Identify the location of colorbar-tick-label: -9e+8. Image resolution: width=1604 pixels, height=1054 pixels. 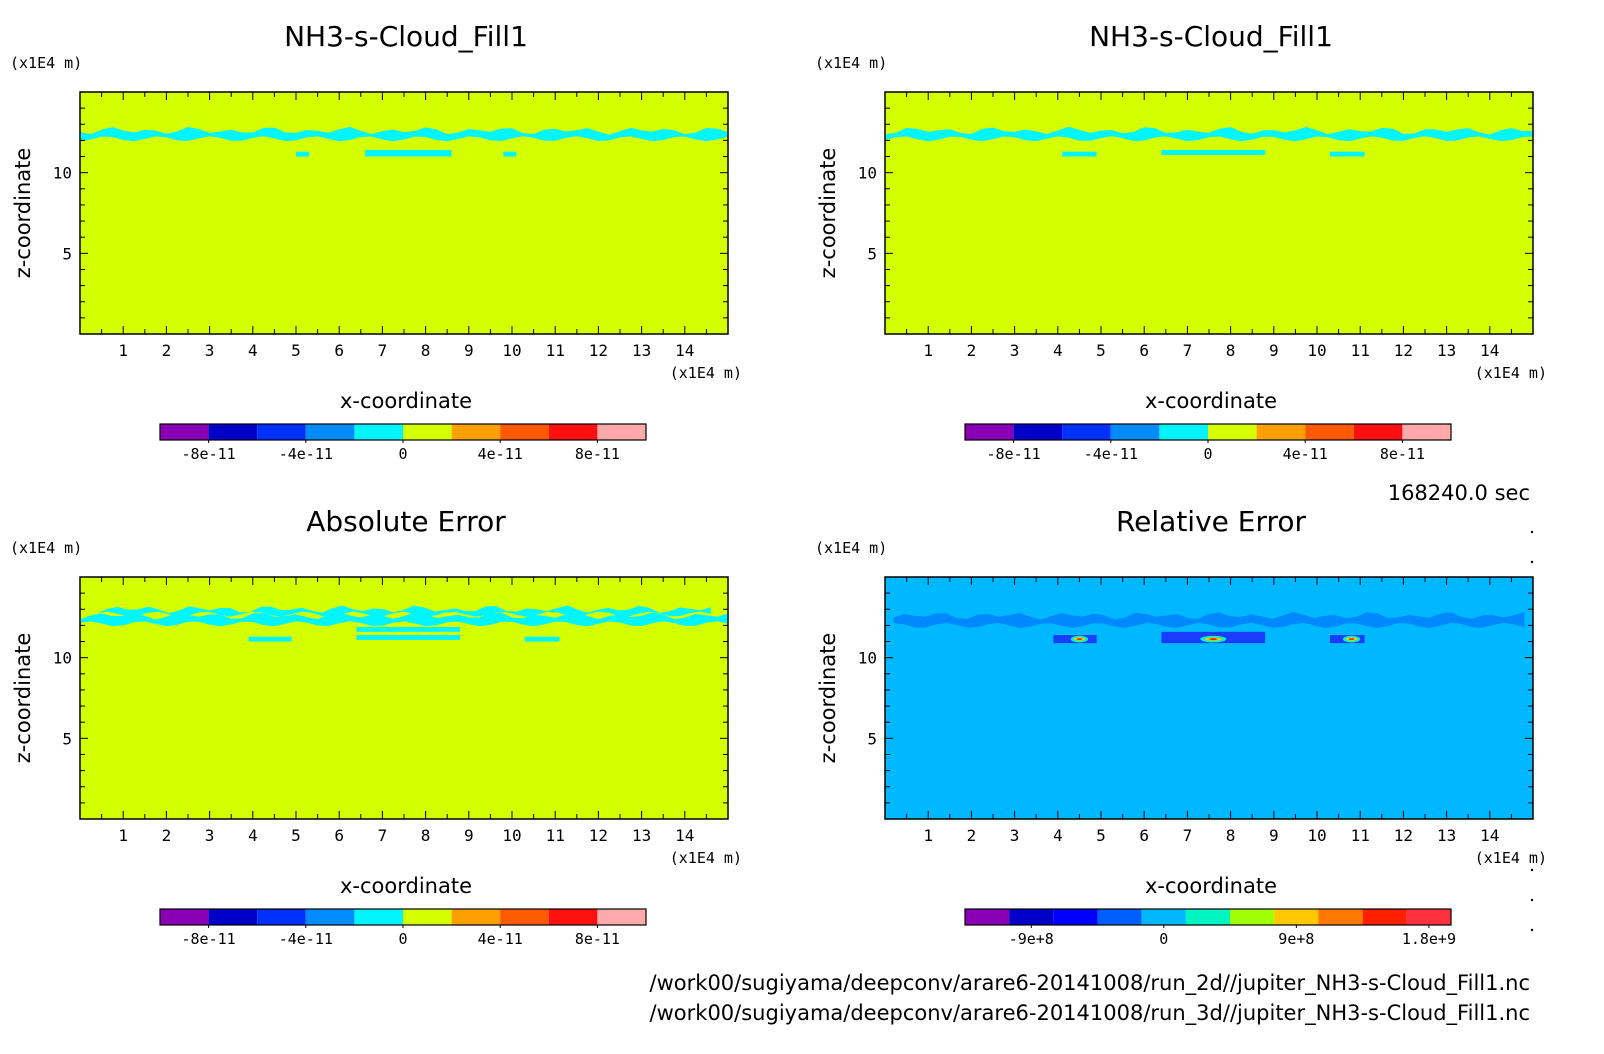
(1031, 939).